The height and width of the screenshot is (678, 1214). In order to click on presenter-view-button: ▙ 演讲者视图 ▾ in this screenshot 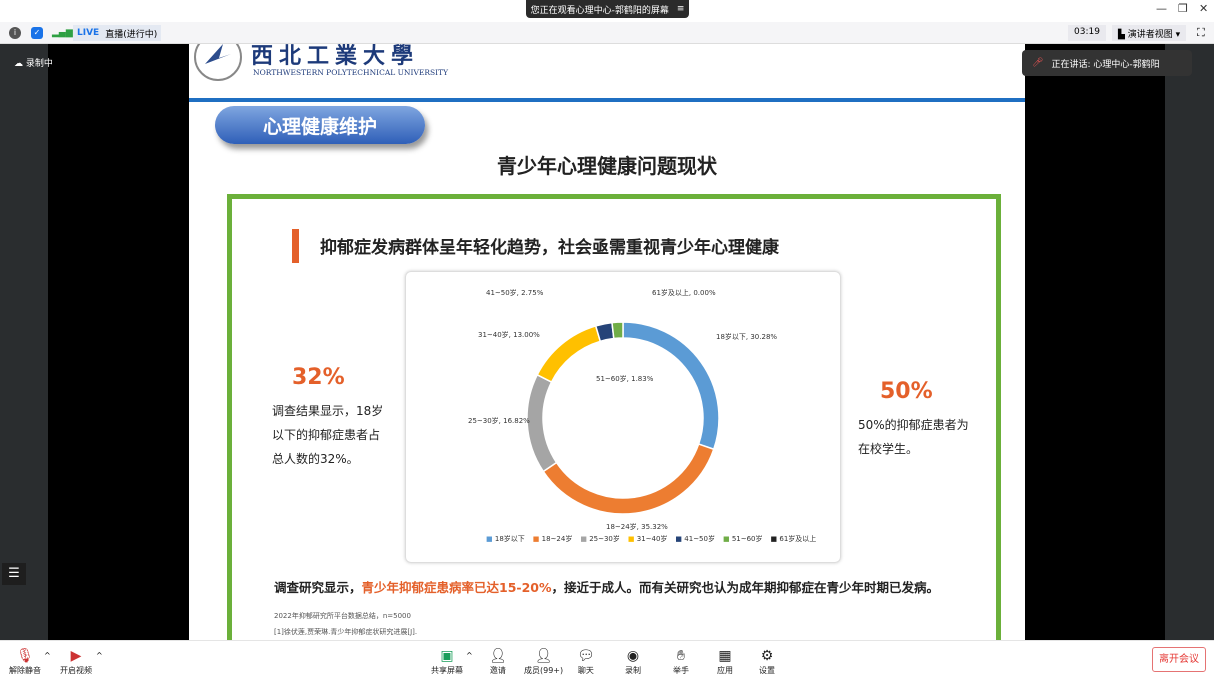, I will do `click(1149, 33)`.